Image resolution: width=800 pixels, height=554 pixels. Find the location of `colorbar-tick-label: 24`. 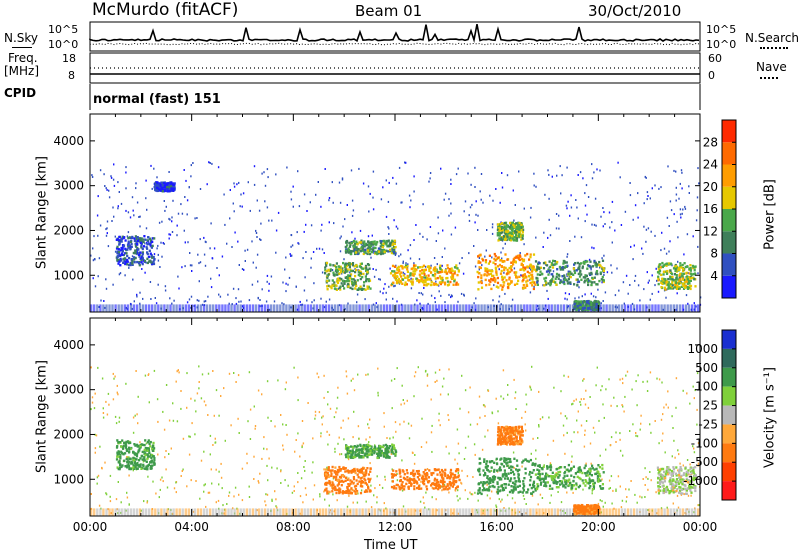

colorbar-tick-label: 24 is located at coordinates (710, 165).